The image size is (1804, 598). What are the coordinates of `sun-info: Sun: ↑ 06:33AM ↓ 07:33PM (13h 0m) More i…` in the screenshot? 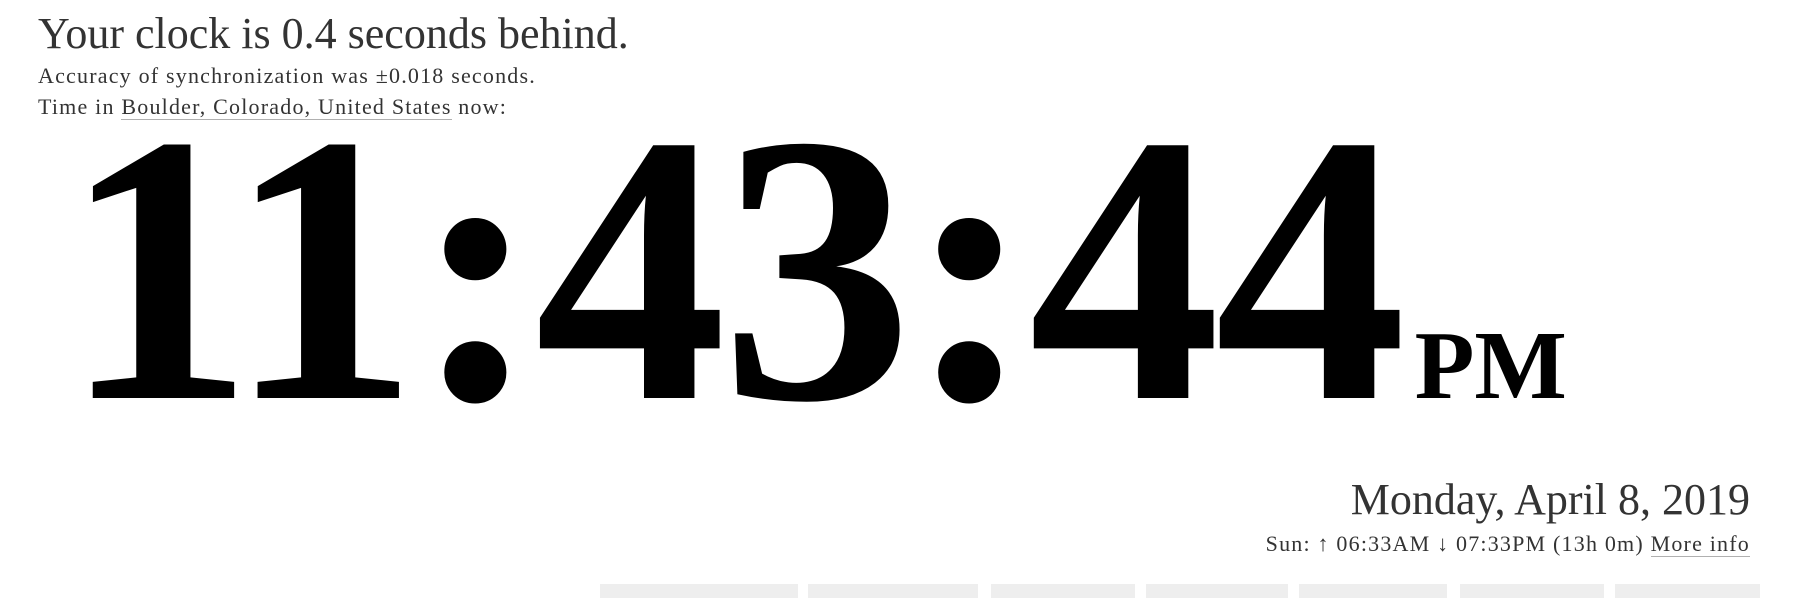 It's located at (1508, 544).